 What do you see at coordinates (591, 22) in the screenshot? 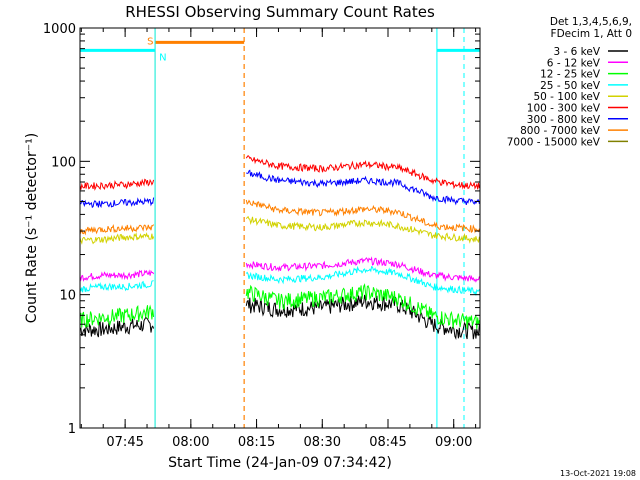
I see `legend-header-line: Det 1,3,4,5,6,9,` at bounding box center [591, 22].